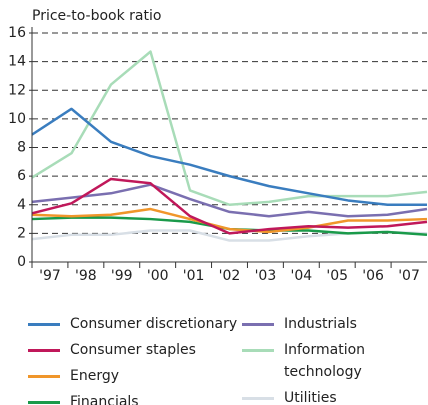  I want to click on legend-item: Financials, so click(133, 398).